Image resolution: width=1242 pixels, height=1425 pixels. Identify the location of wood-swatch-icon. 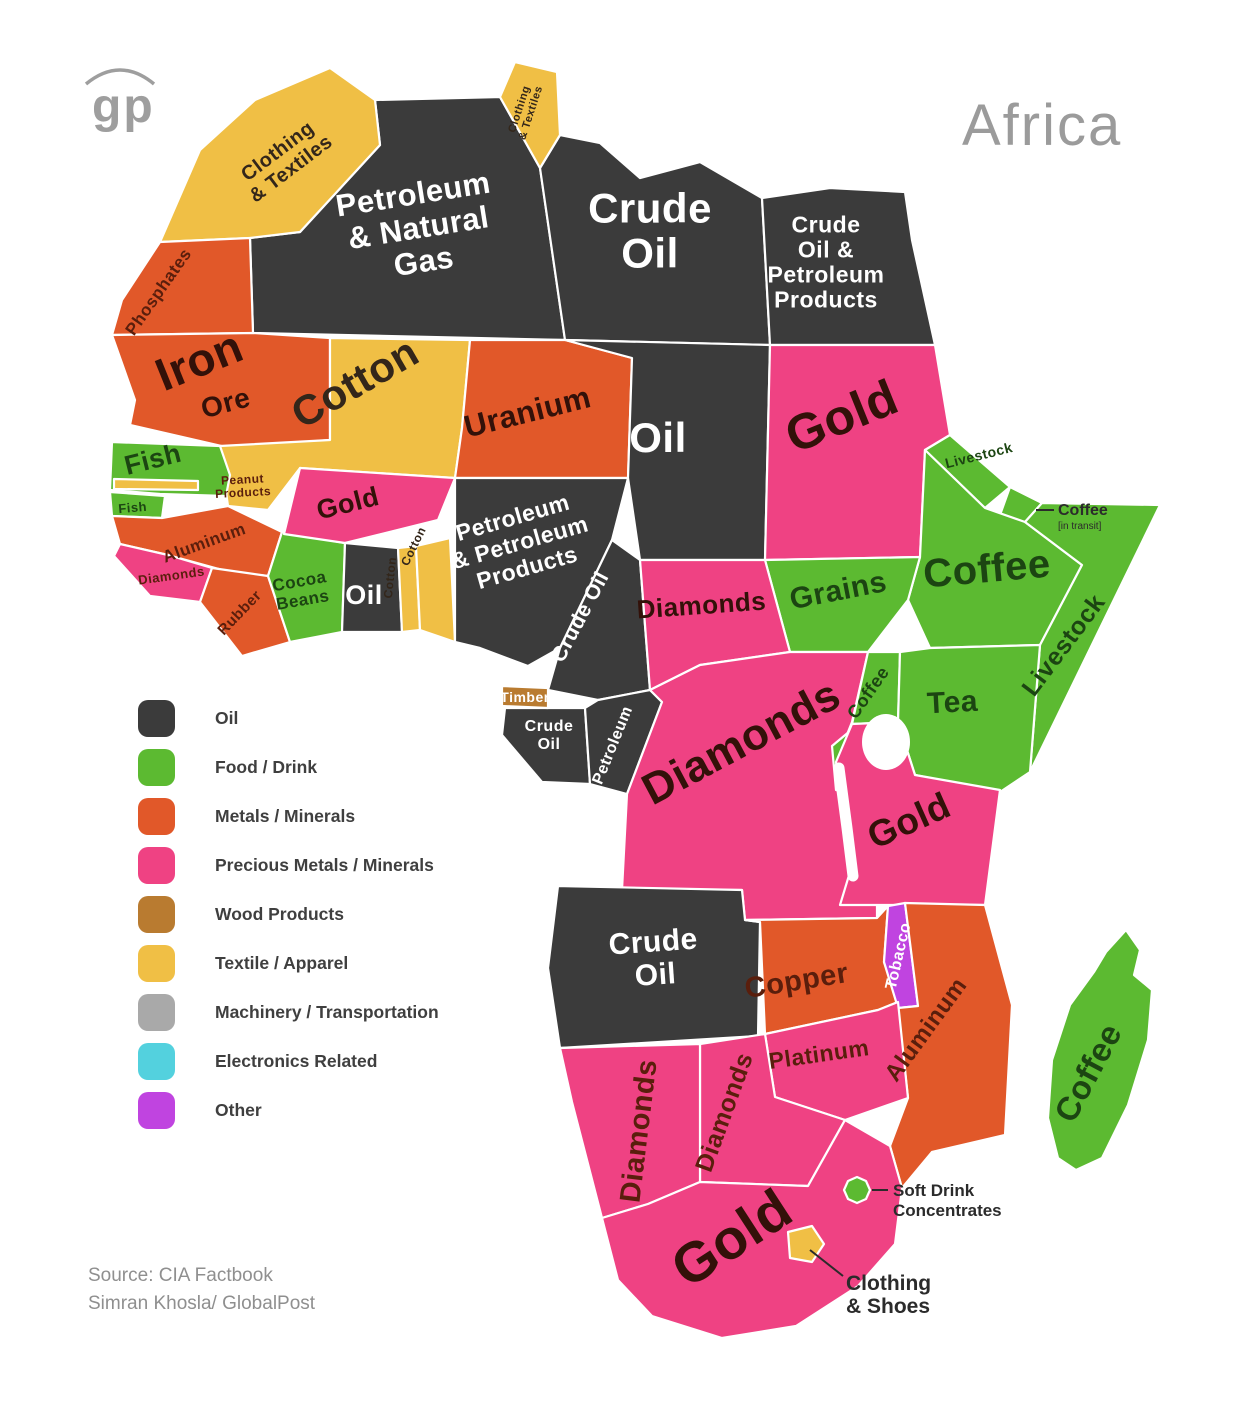
(156, 914).